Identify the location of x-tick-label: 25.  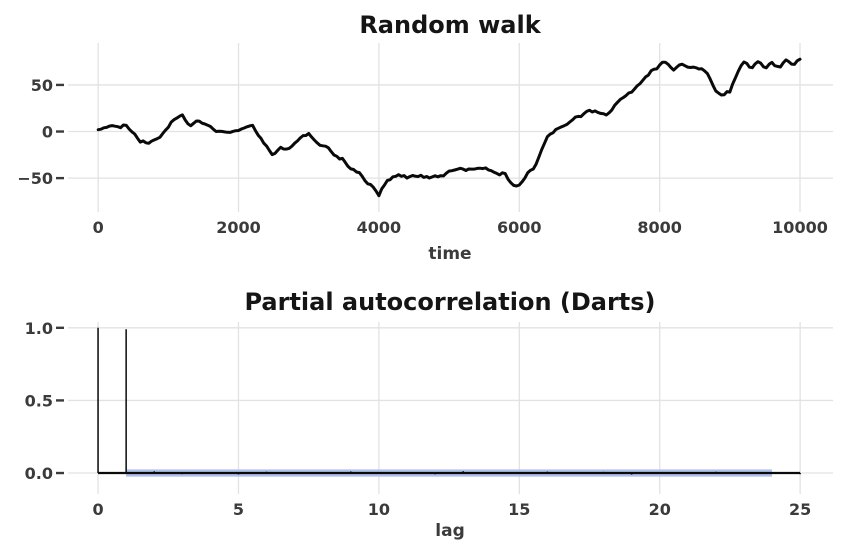
(800, 509).